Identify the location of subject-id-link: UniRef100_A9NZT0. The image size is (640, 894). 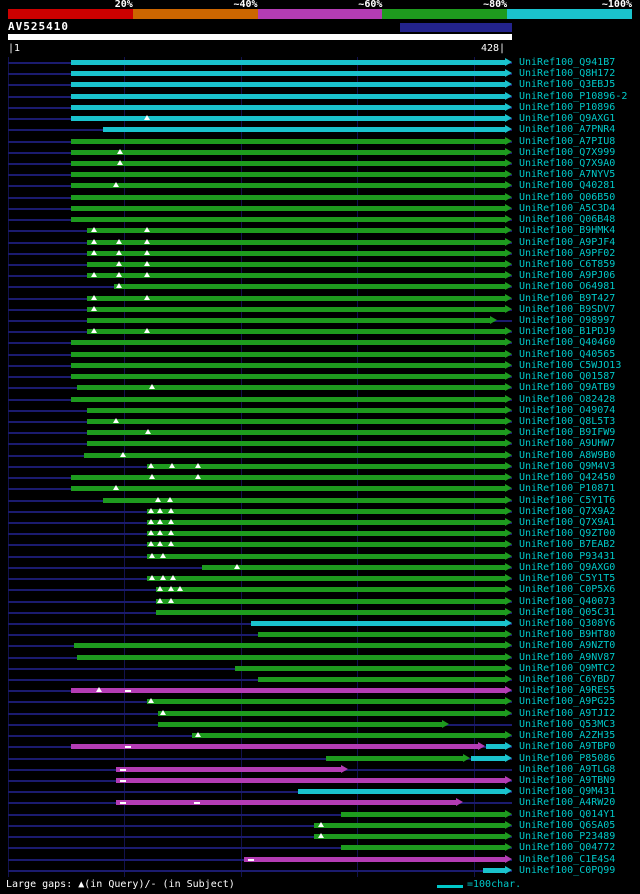
(567, 646).